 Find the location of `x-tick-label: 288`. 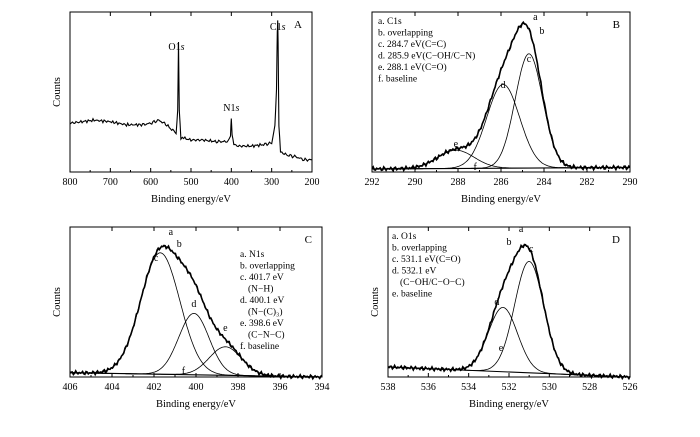

x-tick-label: 288 is located at coordinates (458, 182).